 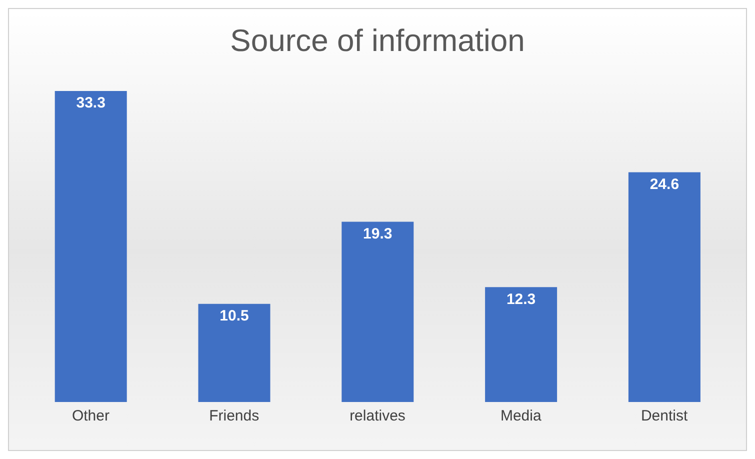 What do you see at coordinates (377, 41) in the screenshot?
I see `chart-title: Source of information` at bounding box center [377, 41].